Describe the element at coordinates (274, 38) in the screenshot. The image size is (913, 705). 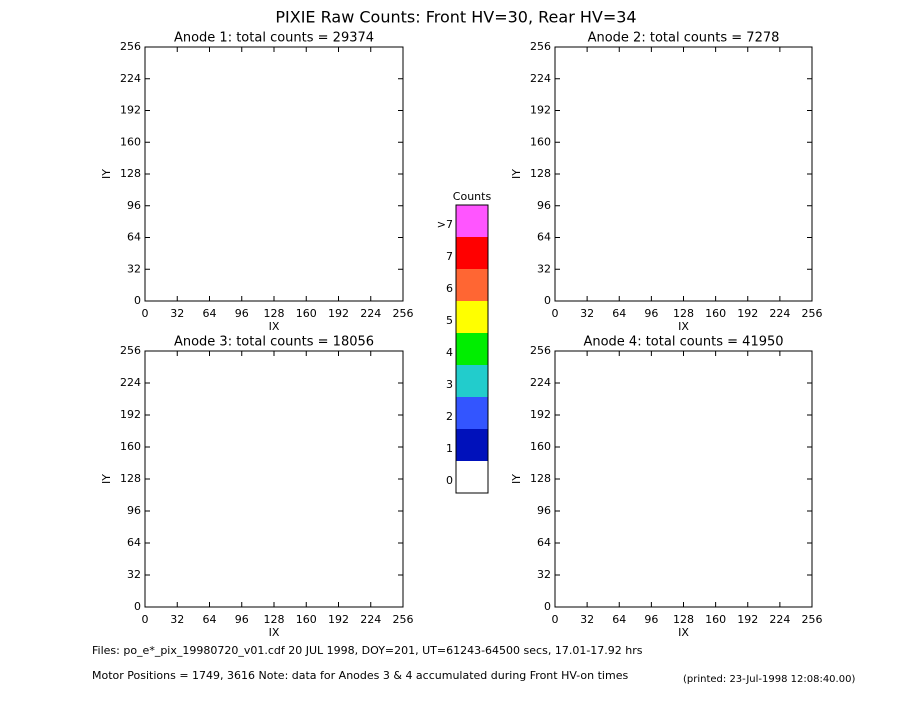
I see `panel-title: Anode 1: total counts = 29374` at that location.